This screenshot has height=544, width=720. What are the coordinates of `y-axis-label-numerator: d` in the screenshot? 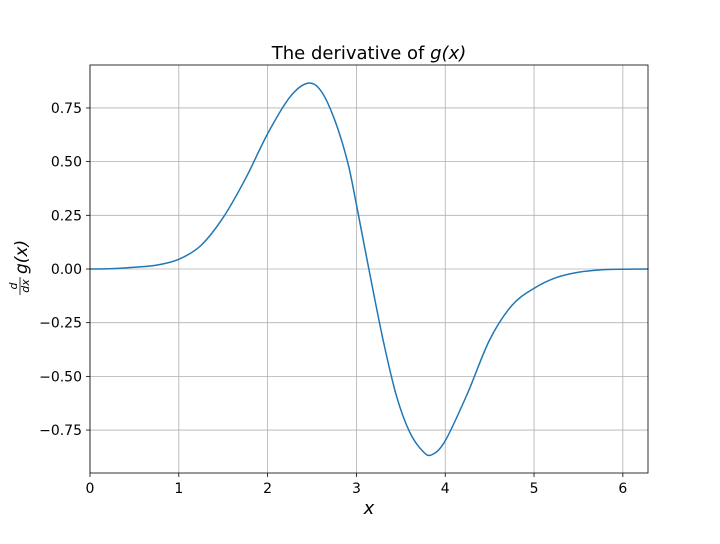 It's located at (13, 285).